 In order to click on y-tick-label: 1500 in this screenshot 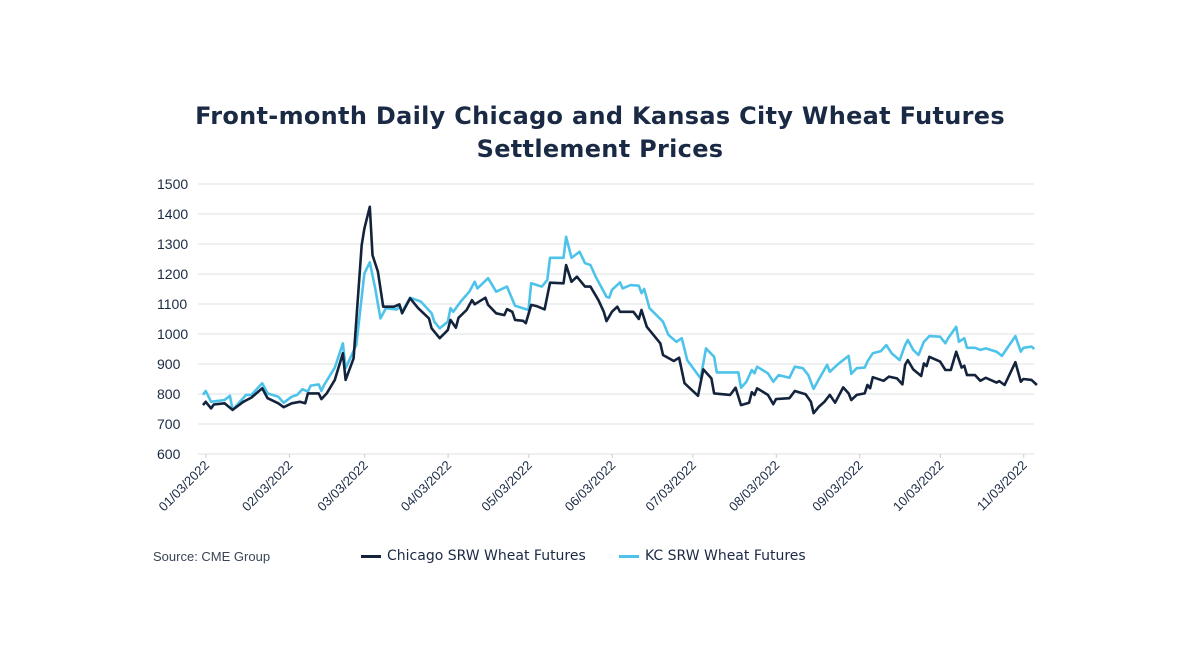, I will do `click(172, 184)`.